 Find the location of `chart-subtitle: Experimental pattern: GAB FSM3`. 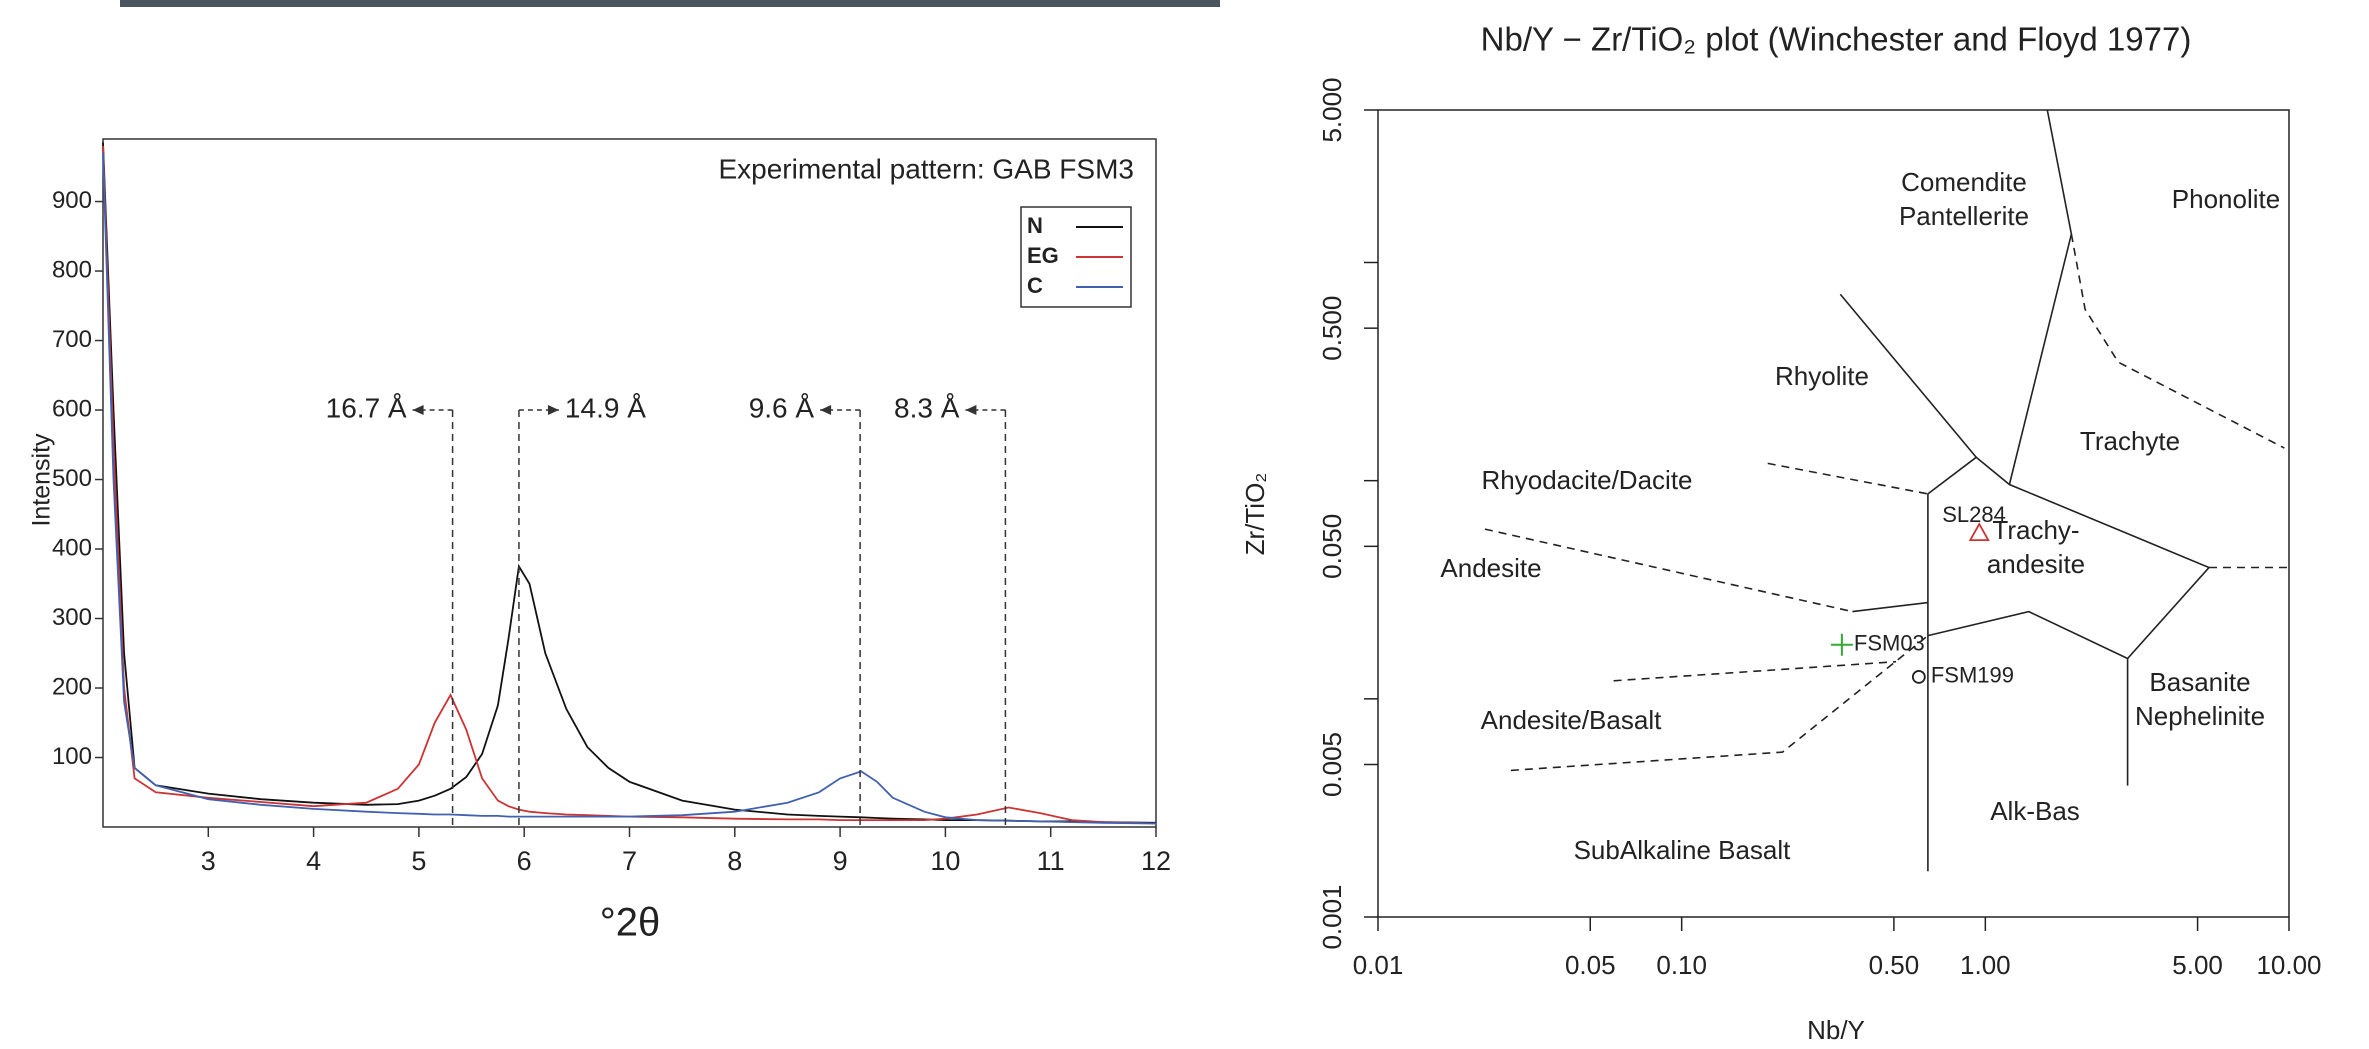

chart-subtitle: Experimental pattern: GAB FSM3 is located at coordinates (926, 168).